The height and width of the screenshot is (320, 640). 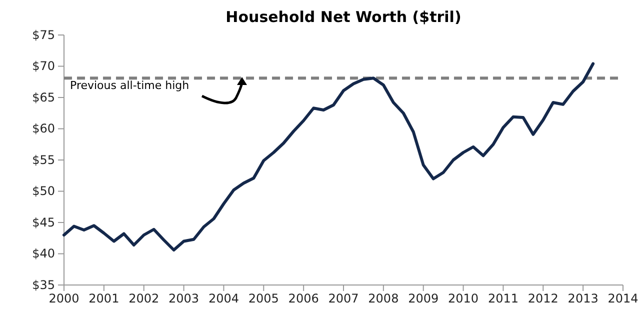 I want to click on y-tick-label: $60, so click(x=43, y=129).